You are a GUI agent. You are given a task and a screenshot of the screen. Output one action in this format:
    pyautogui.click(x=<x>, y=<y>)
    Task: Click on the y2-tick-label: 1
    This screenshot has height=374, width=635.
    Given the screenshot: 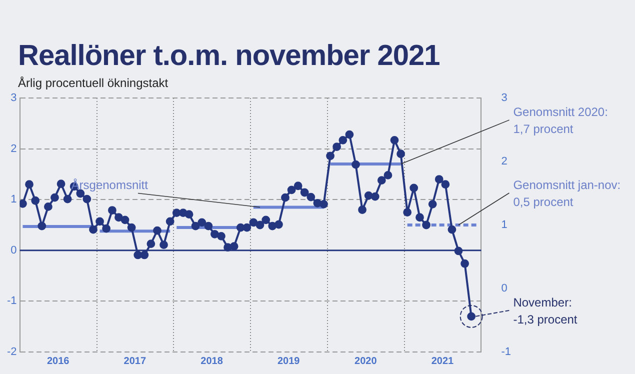 What is the action you would take?
    pyautogui.click(x=504, y=225)
    